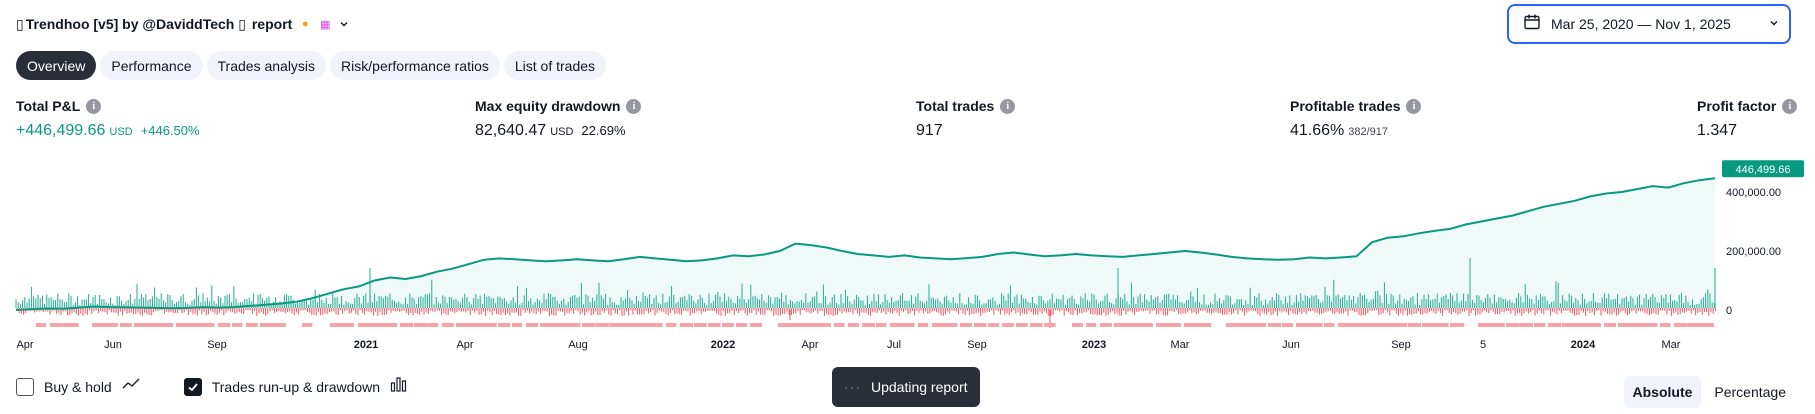  I want to click on metric-label: Total trades, so click(955, 106).